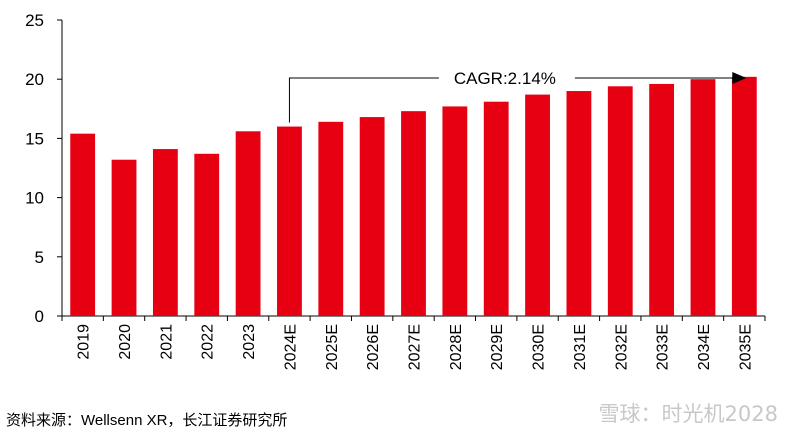  Describe the element at coordinates (34, 20) in the screenshot. I see `y-tick-label: 25` at that location.